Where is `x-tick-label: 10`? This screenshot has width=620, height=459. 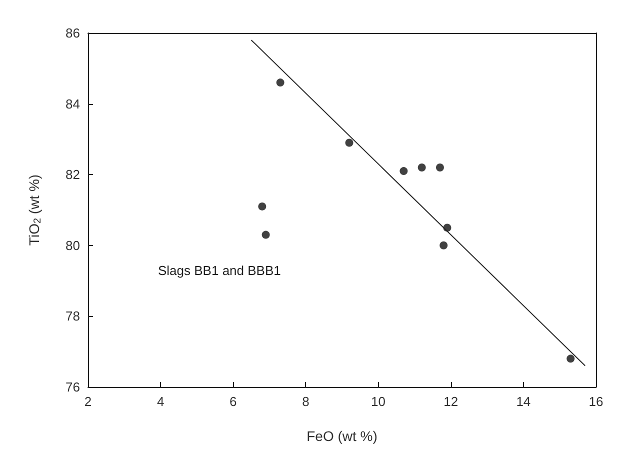
x-tick-label: 10 is located at coordinates (378, 401).